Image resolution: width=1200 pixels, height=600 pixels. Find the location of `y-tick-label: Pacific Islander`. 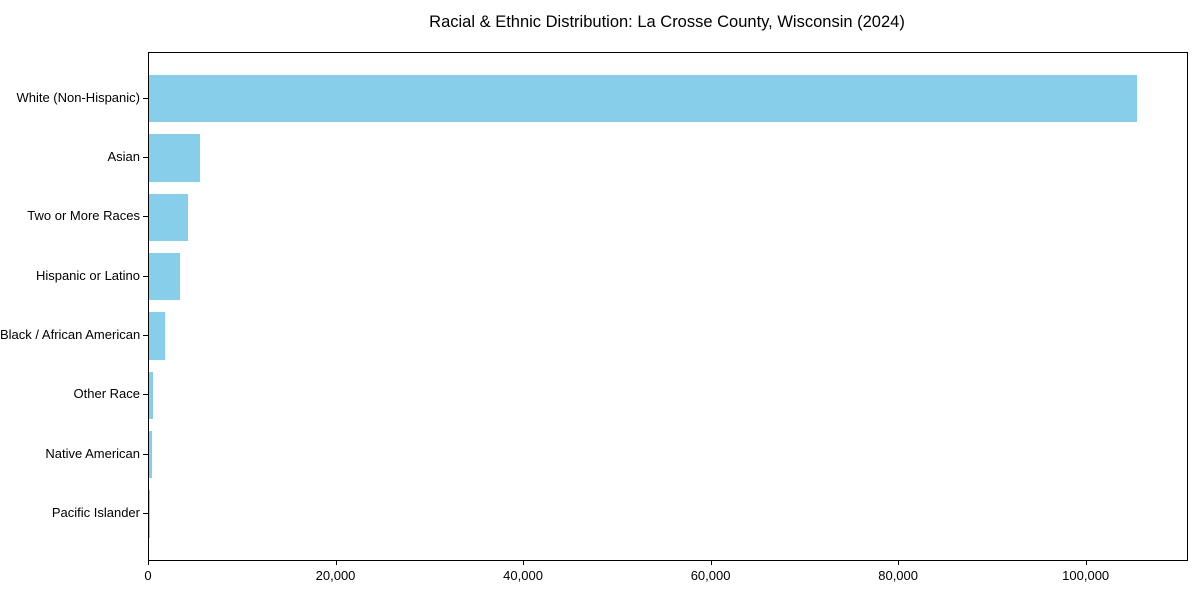

y-tick-label: Pacific Islander is located at coordinates (95, 512).